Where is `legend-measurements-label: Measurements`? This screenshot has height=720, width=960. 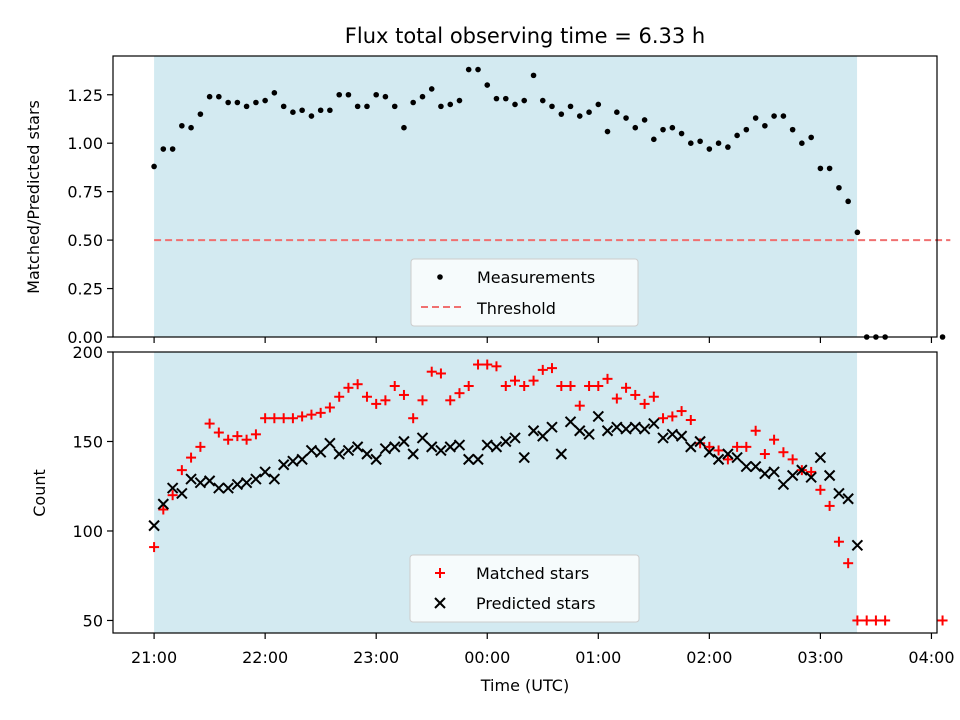 legend-measurements-label: Measurements is located at coordinates (536, 277).